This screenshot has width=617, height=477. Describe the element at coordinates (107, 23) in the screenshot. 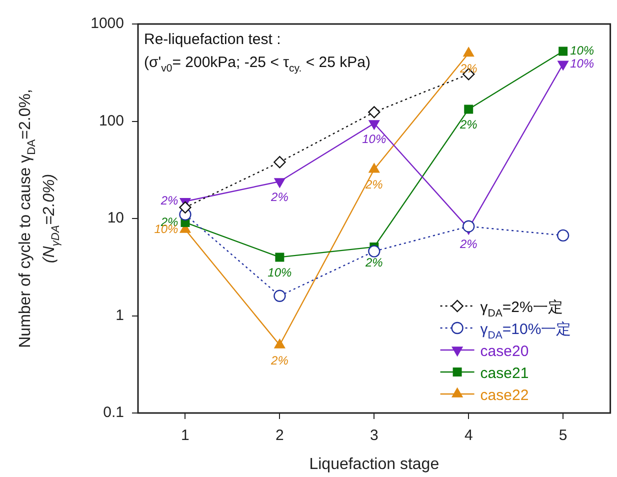

I see `y-tick-label: 1000` at that location.